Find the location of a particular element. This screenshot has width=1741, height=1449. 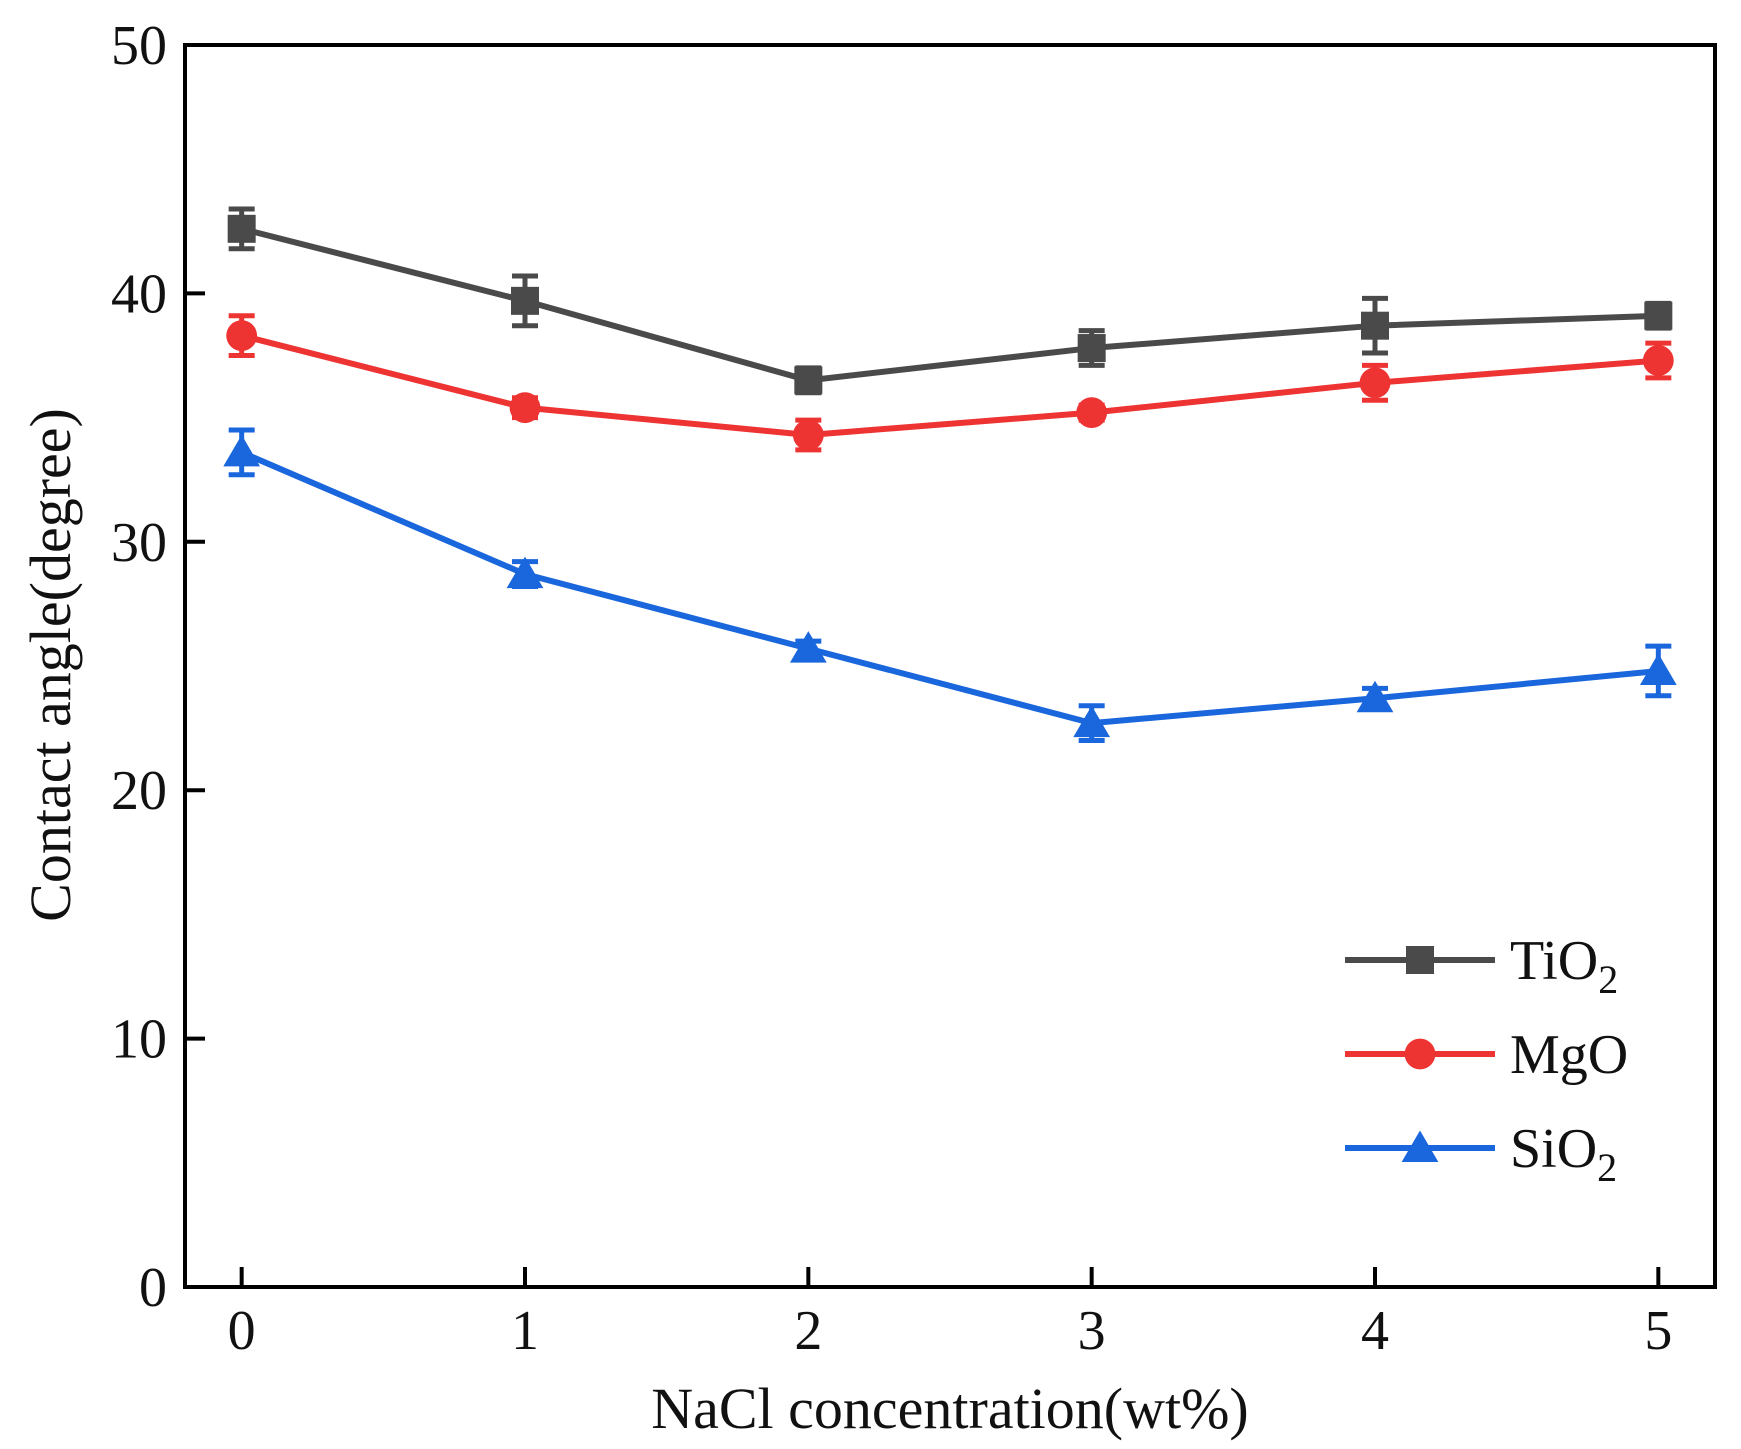

x-tick-label: 3 is located at coordinates (1092, 1331).